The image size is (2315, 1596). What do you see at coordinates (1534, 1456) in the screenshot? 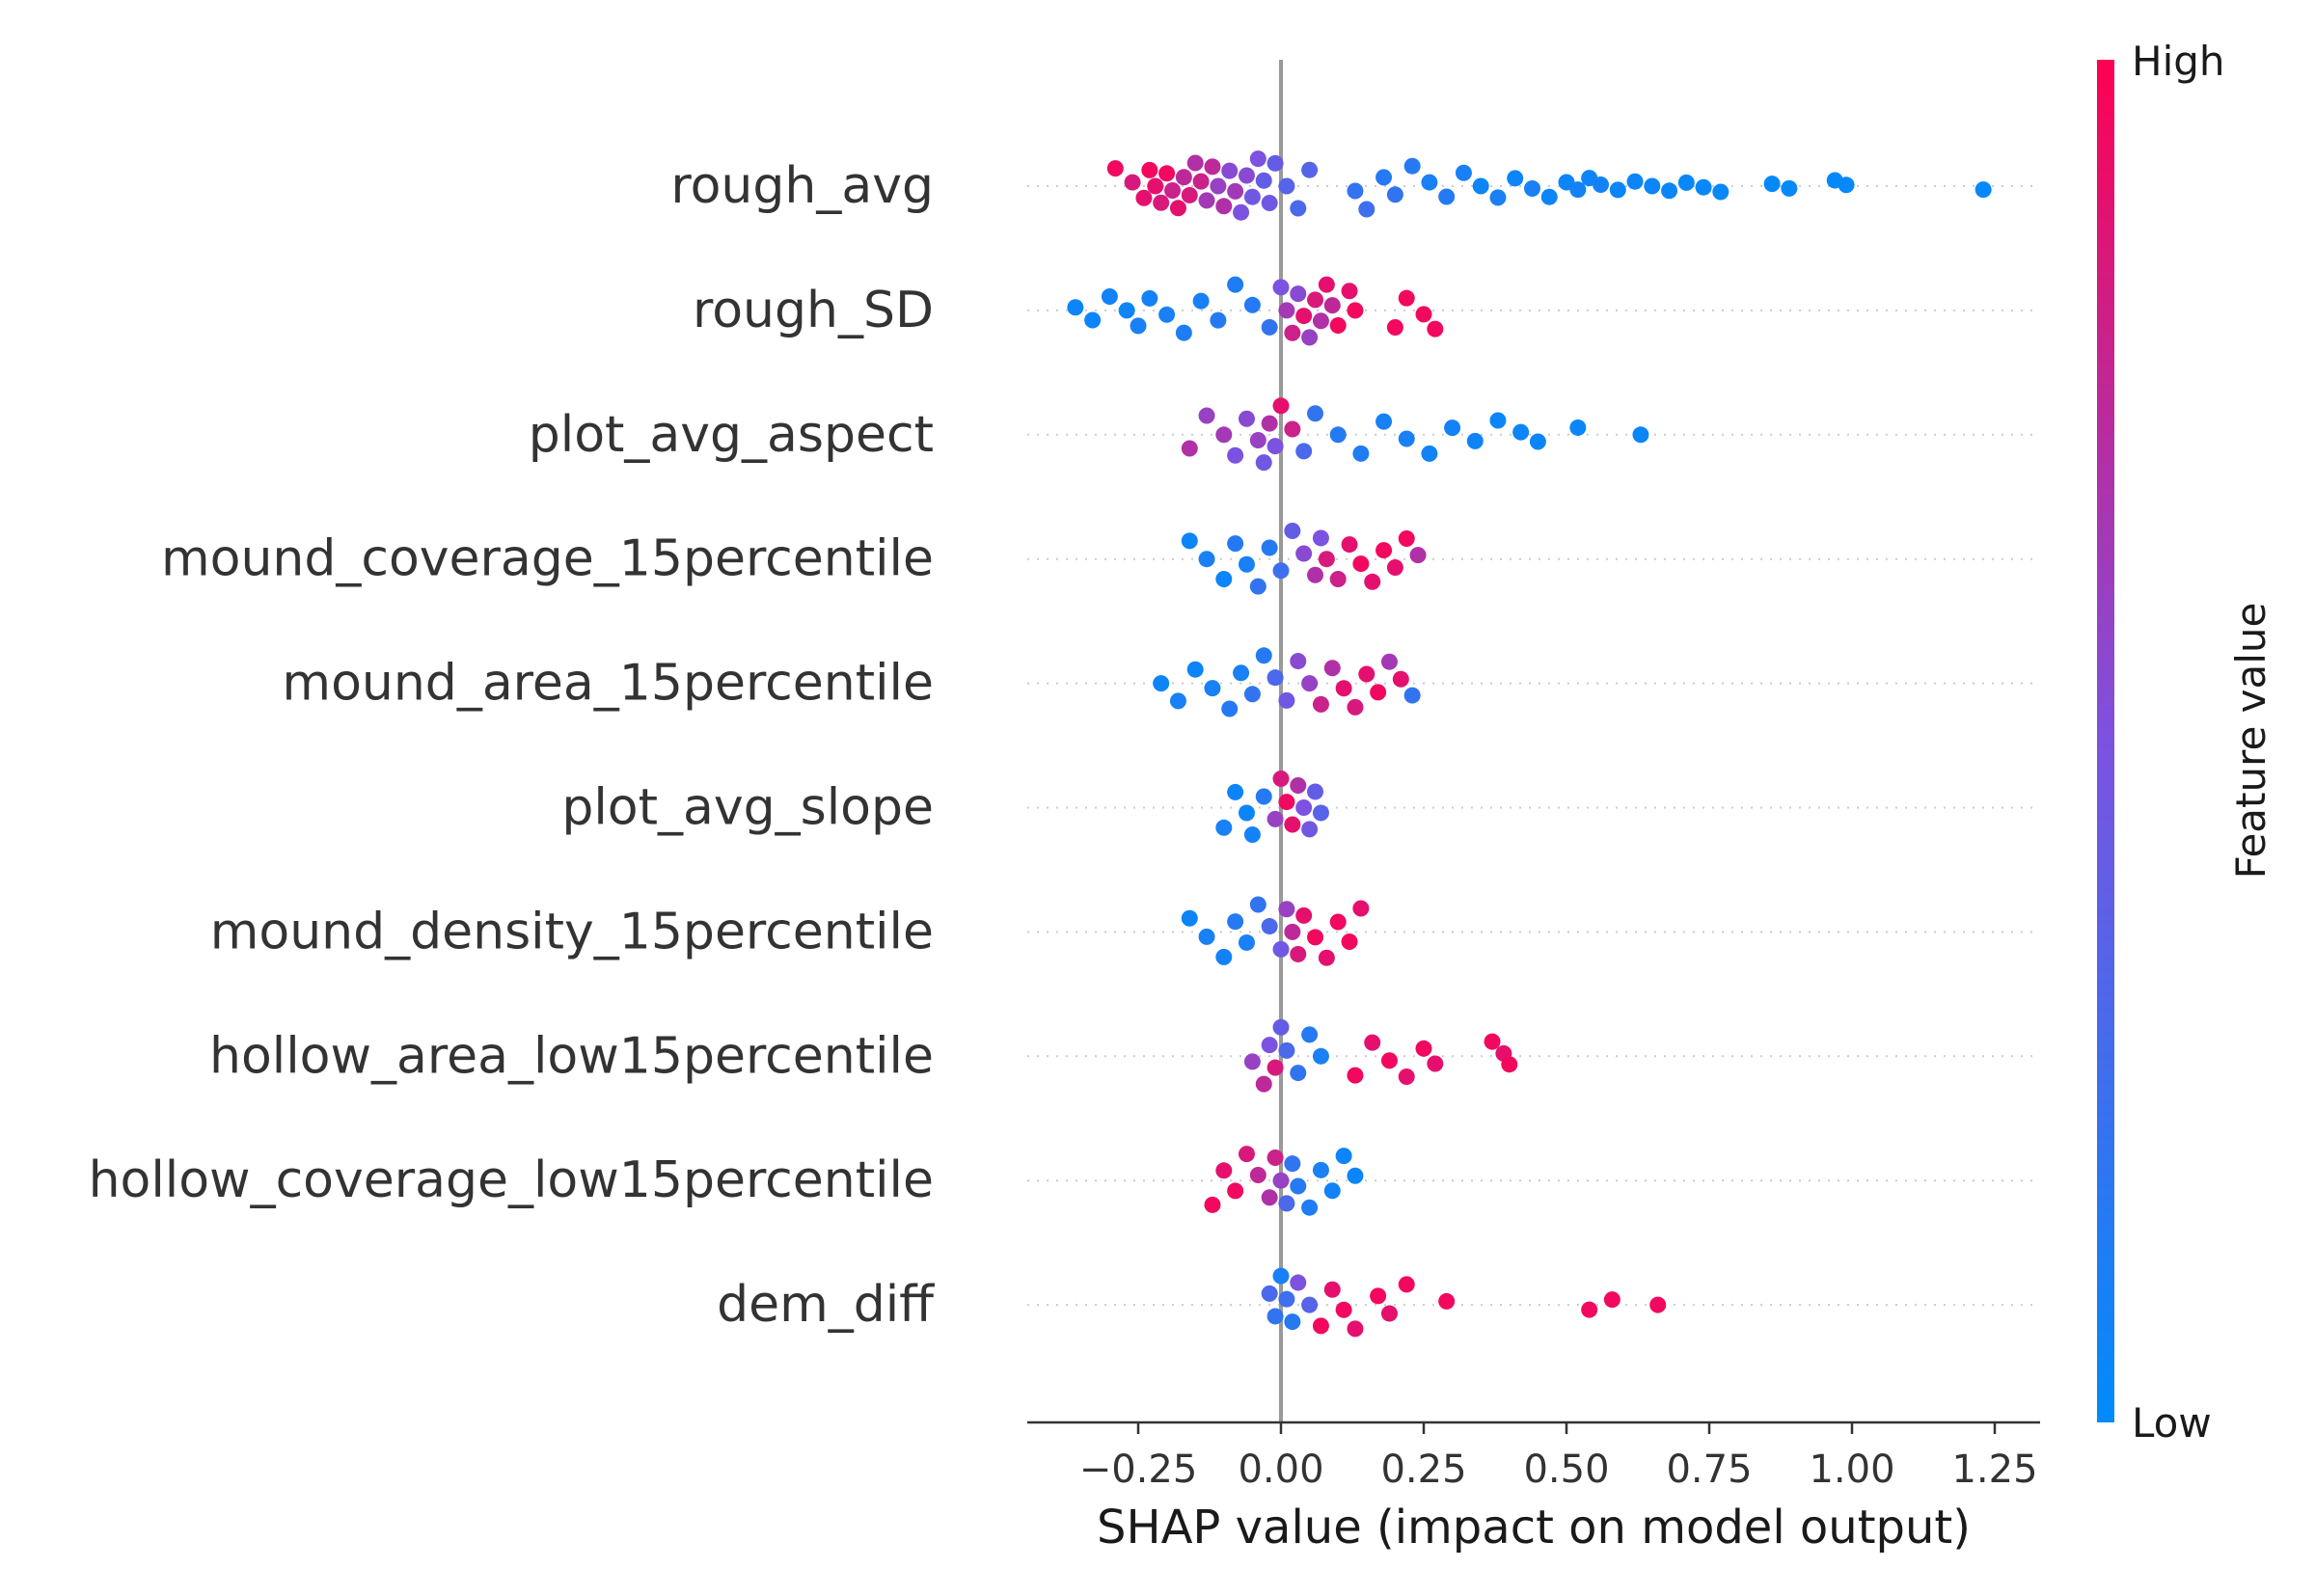
I see `x-axis: −0.25 0.00 0.25 0.50 0.75 1.00 1.25` at bounding box center [1534, 1456].